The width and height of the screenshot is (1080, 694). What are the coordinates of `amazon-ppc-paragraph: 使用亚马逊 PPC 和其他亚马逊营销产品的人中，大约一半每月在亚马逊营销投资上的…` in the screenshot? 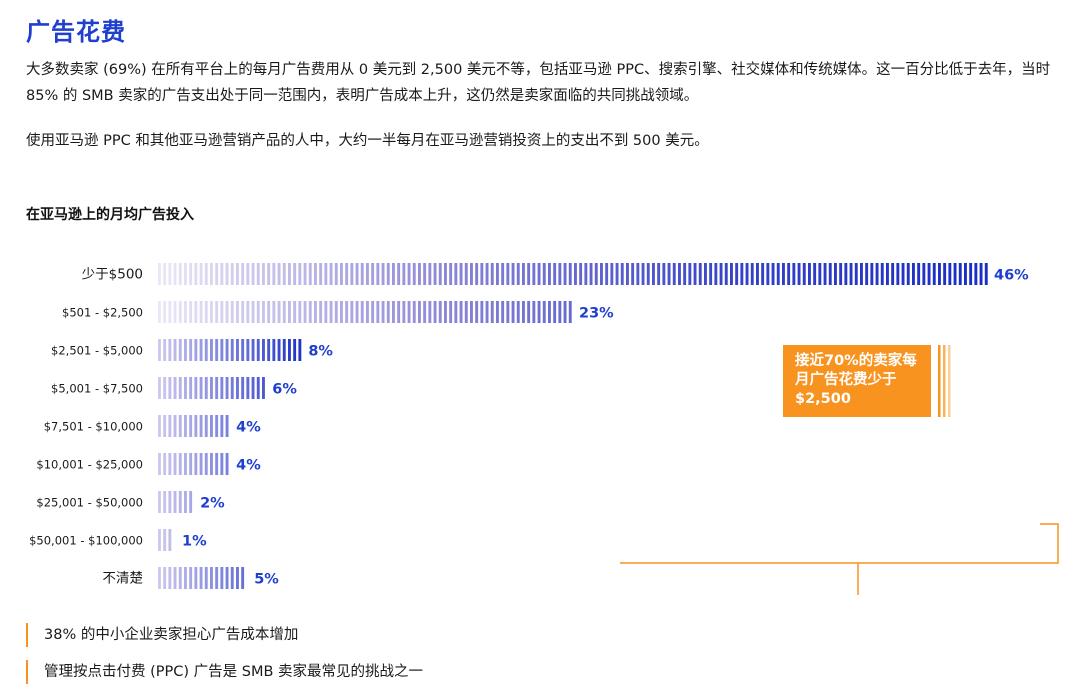 It's located at (367, 141).